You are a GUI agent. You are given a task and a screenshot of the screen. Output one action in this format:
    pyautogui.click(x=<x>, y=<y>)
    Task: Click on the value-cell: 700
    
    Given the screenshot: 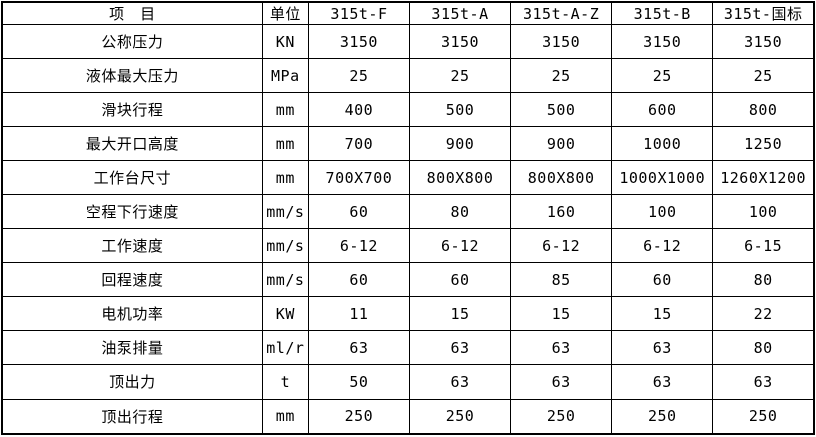 What is the action you would take?
    pyautogui.click(x=358, y=144)
    